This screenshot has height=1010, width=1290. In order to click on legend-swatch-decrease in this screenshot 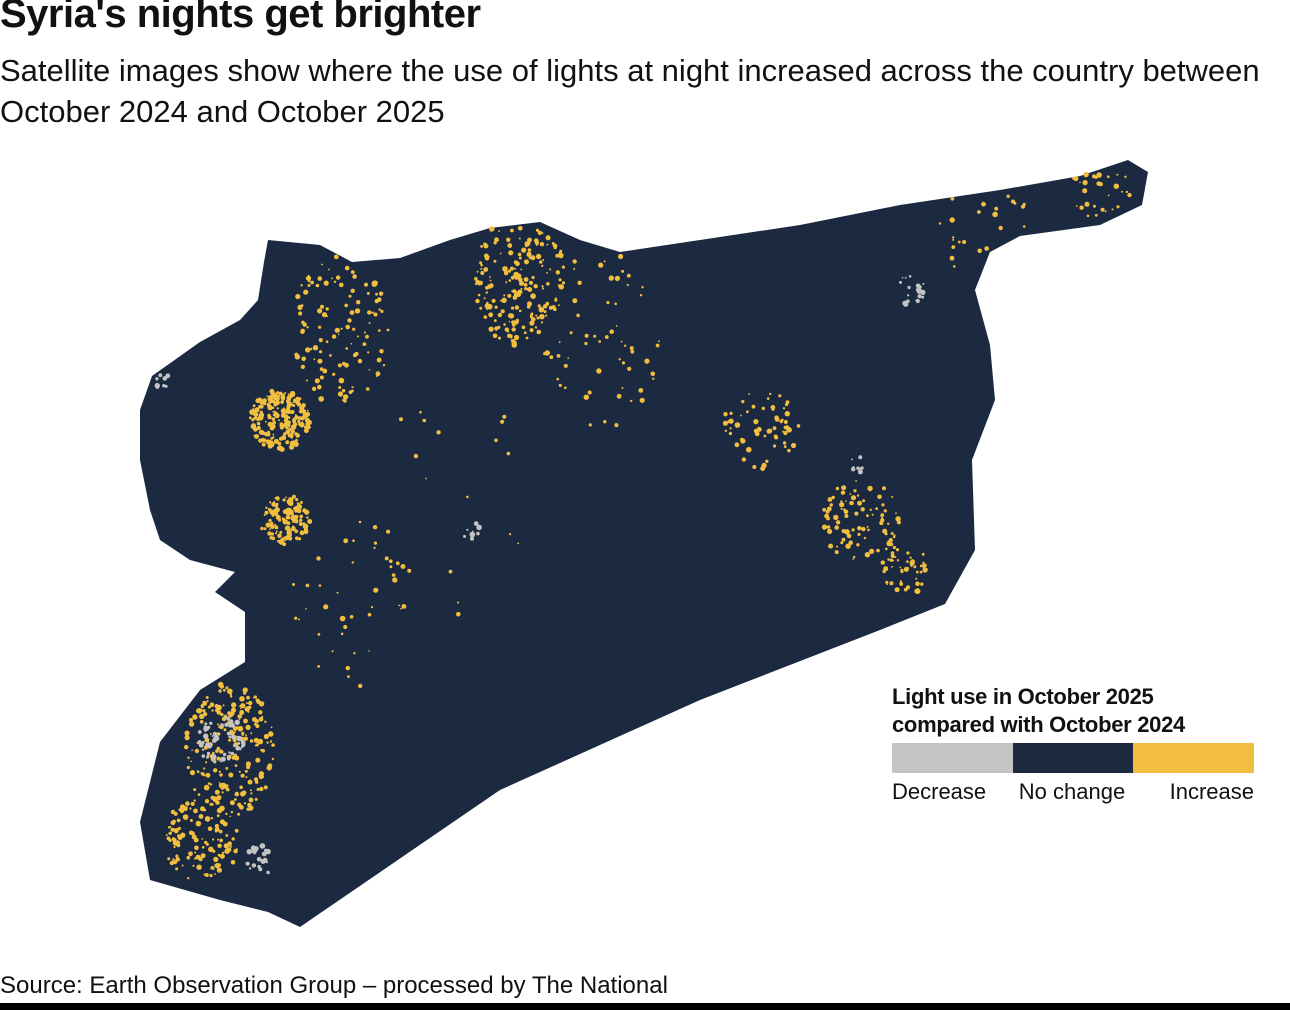, I will do `click(922, 758)`.